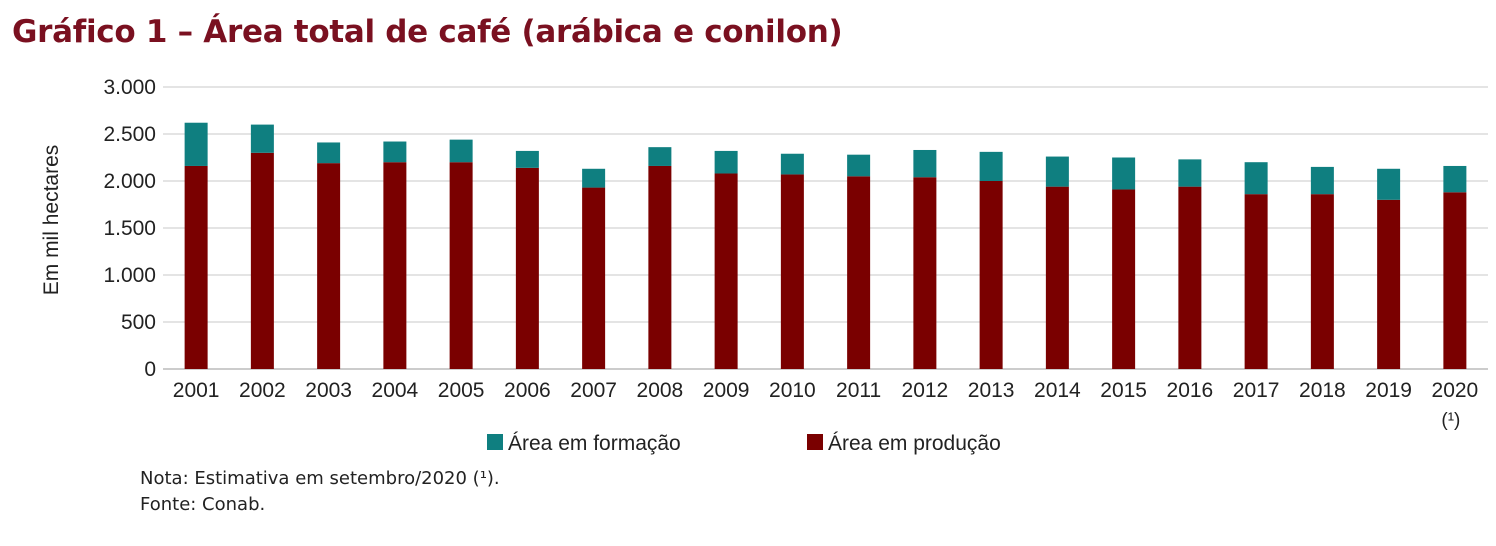  I want to click on legend-label-producao: Área em produção, so click(914, 443).